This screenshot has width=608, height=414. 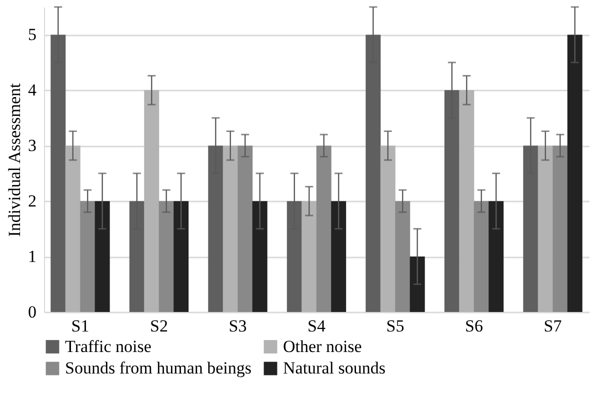 I want to click on y-tick-label: 2, so click(x=32, y=201).